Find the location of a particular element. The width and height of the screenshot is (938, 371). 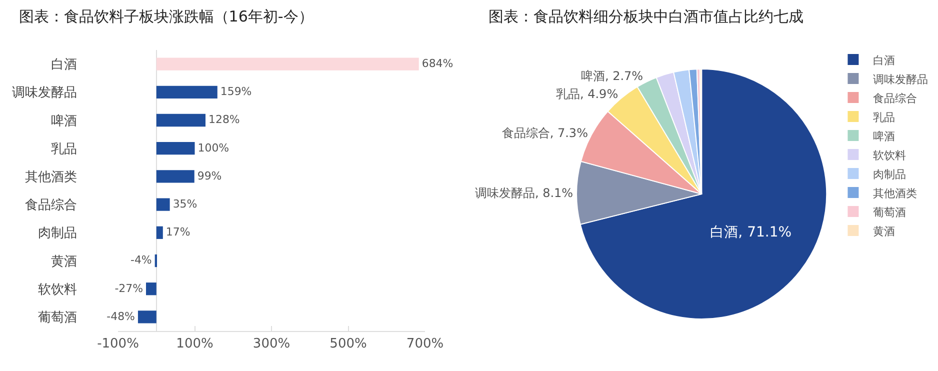

legend-label: 食品综合 is located at coordinates (895, 98).